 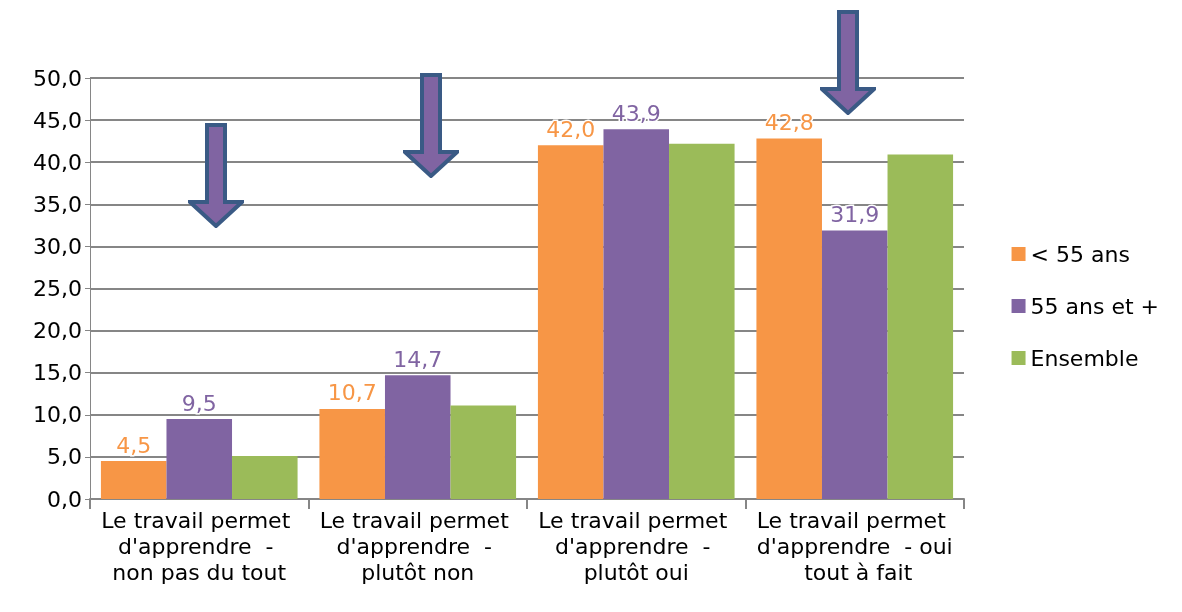 I want to click on data-label: 9,5, so click(x=199, y=403).